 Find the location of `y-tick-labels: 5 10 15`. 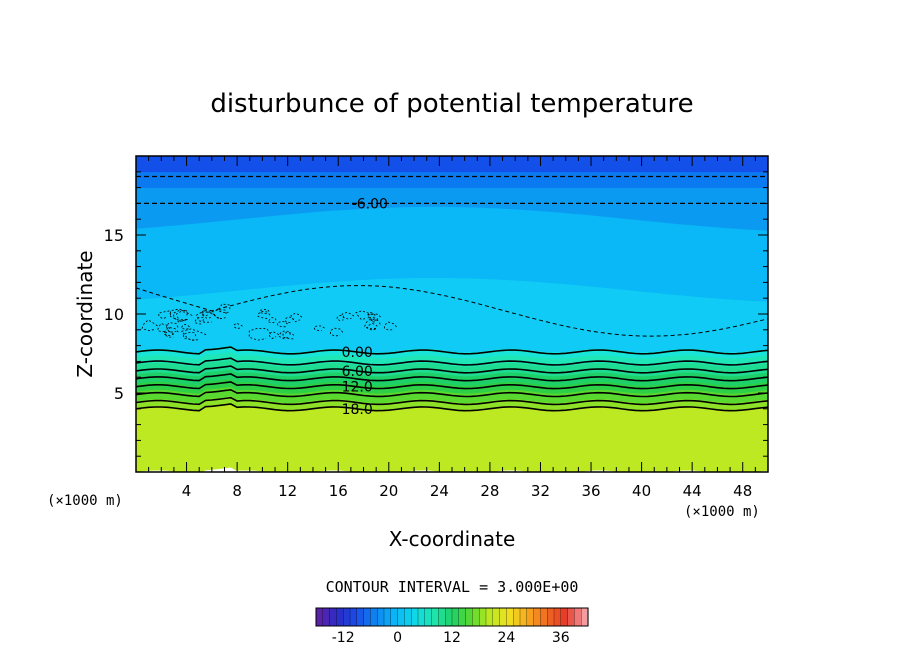

y-tick-labels: 5 10 15 is located at coordinates (114, 314).